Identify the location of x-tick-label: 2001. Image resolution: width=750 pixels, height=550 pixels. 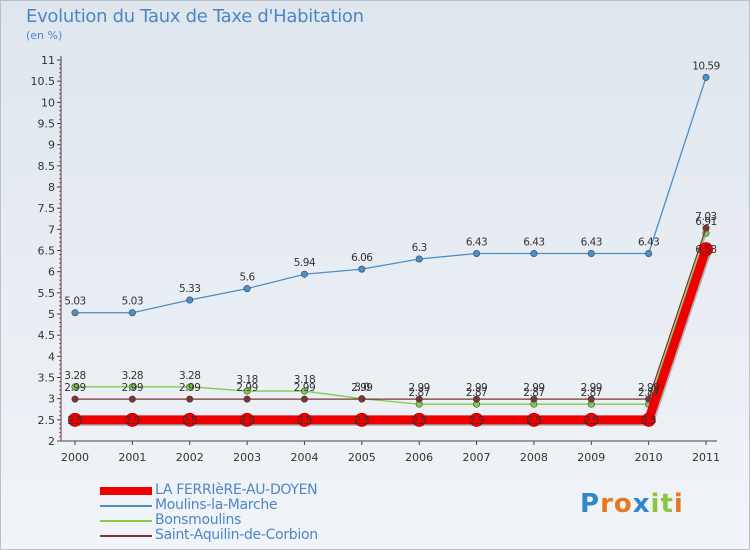
(132, 457).